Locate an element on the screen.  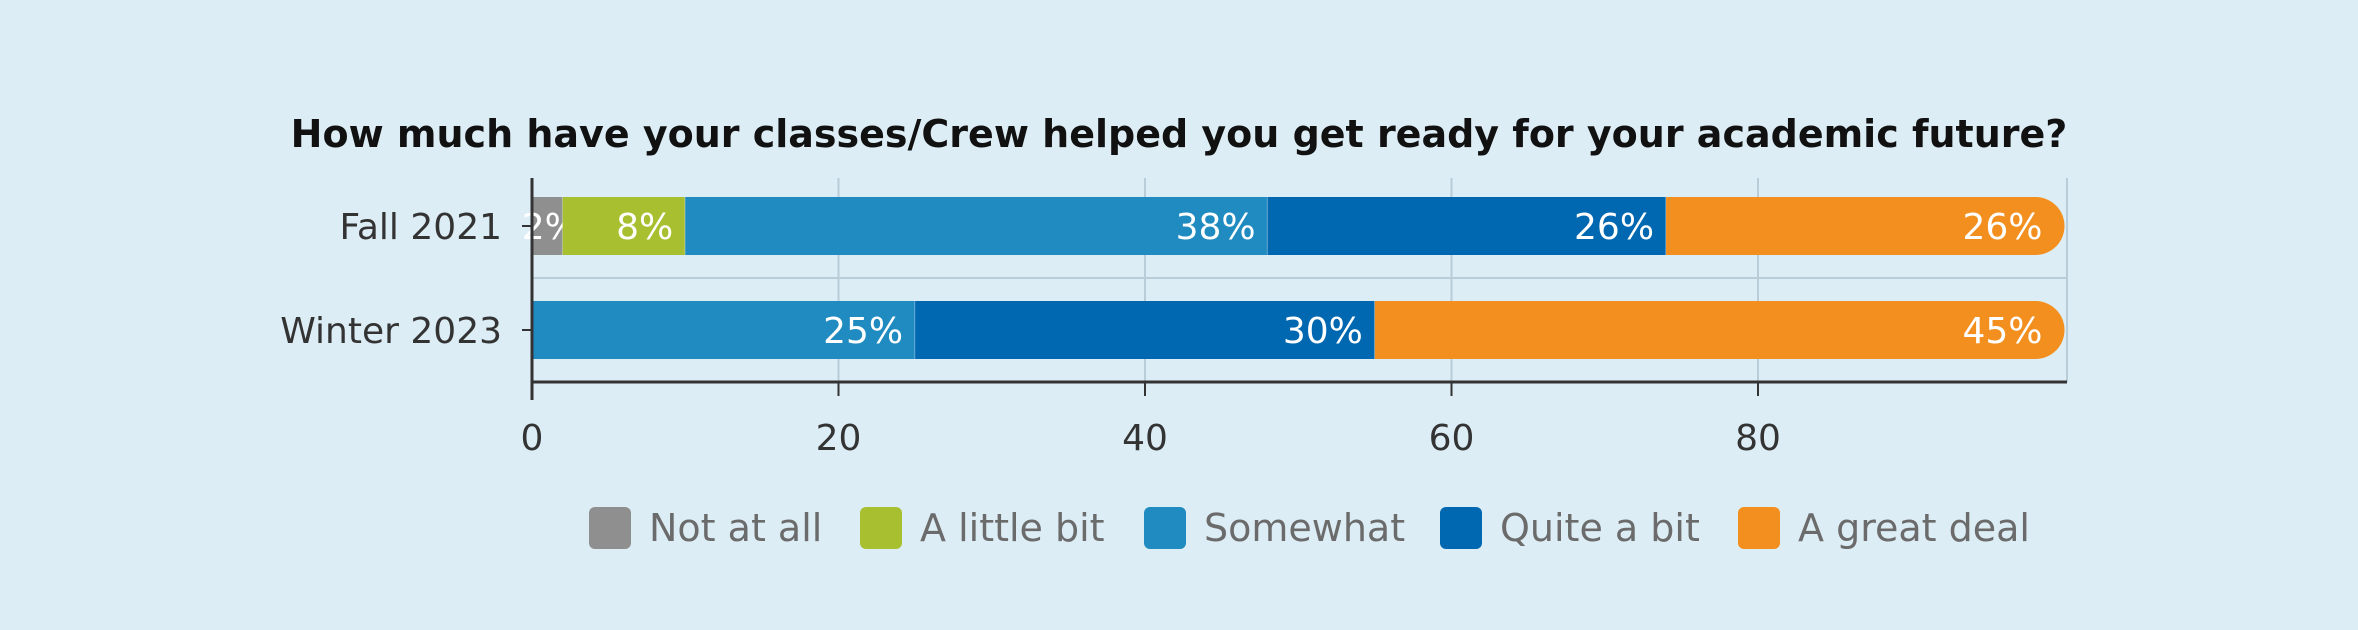
legend-item: Somewhat is located at coordinates (1274, 528).